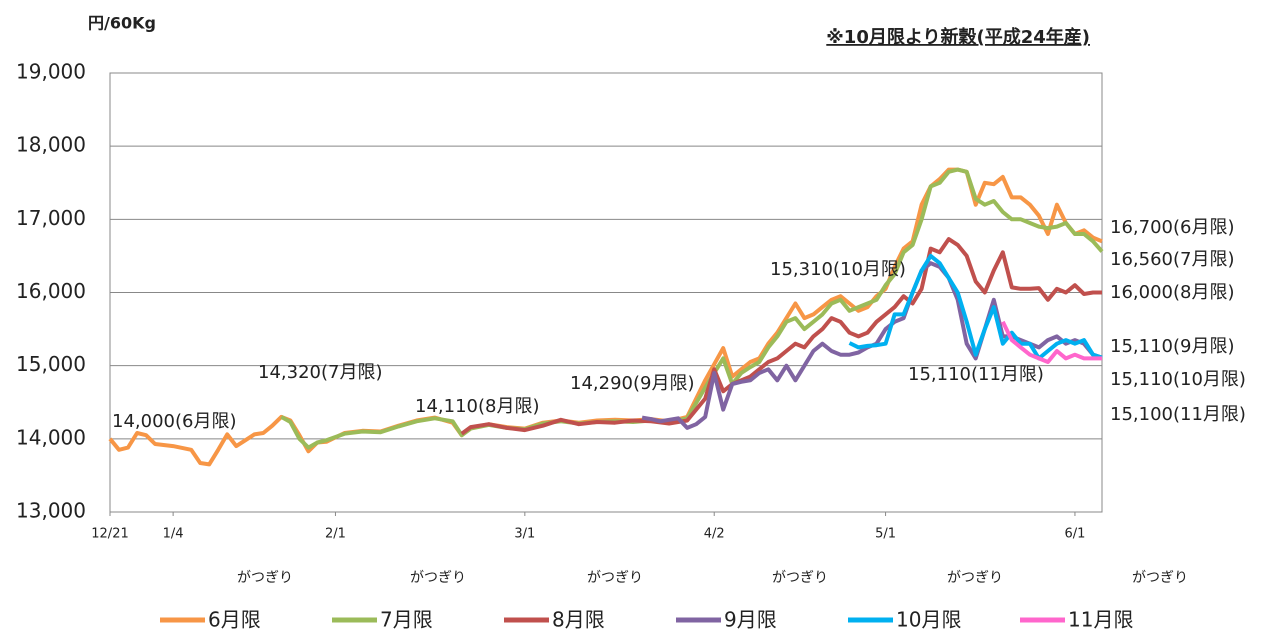 The image size is (1266, 633). Describe the element at coordinates (122, 23) in the screenshot. I see `unit-label: 円/60Kg` at that location.